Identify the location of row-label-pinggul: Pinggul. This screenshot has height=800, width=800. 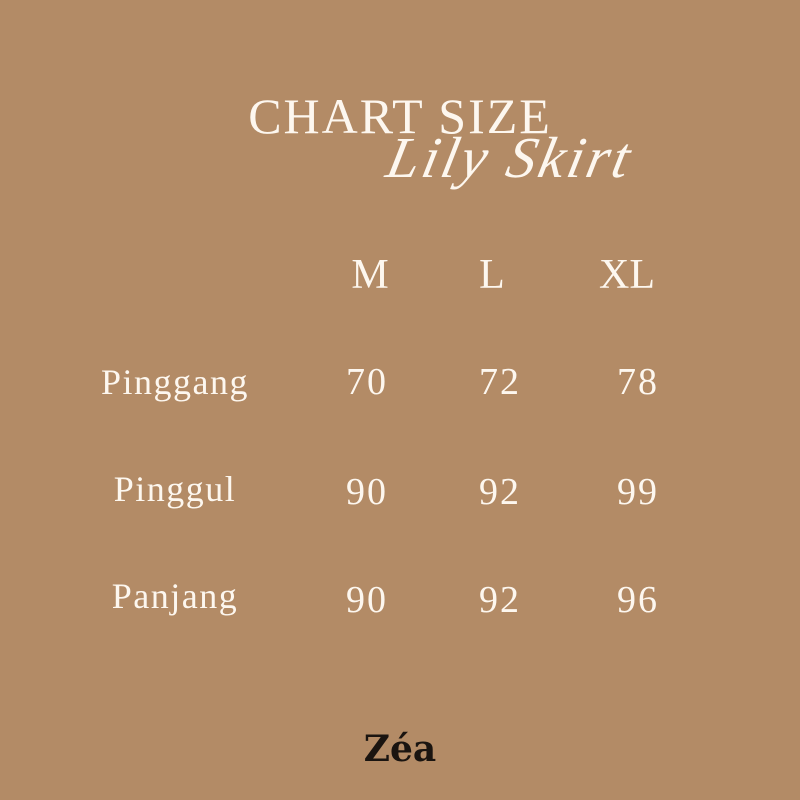
(175, 489).